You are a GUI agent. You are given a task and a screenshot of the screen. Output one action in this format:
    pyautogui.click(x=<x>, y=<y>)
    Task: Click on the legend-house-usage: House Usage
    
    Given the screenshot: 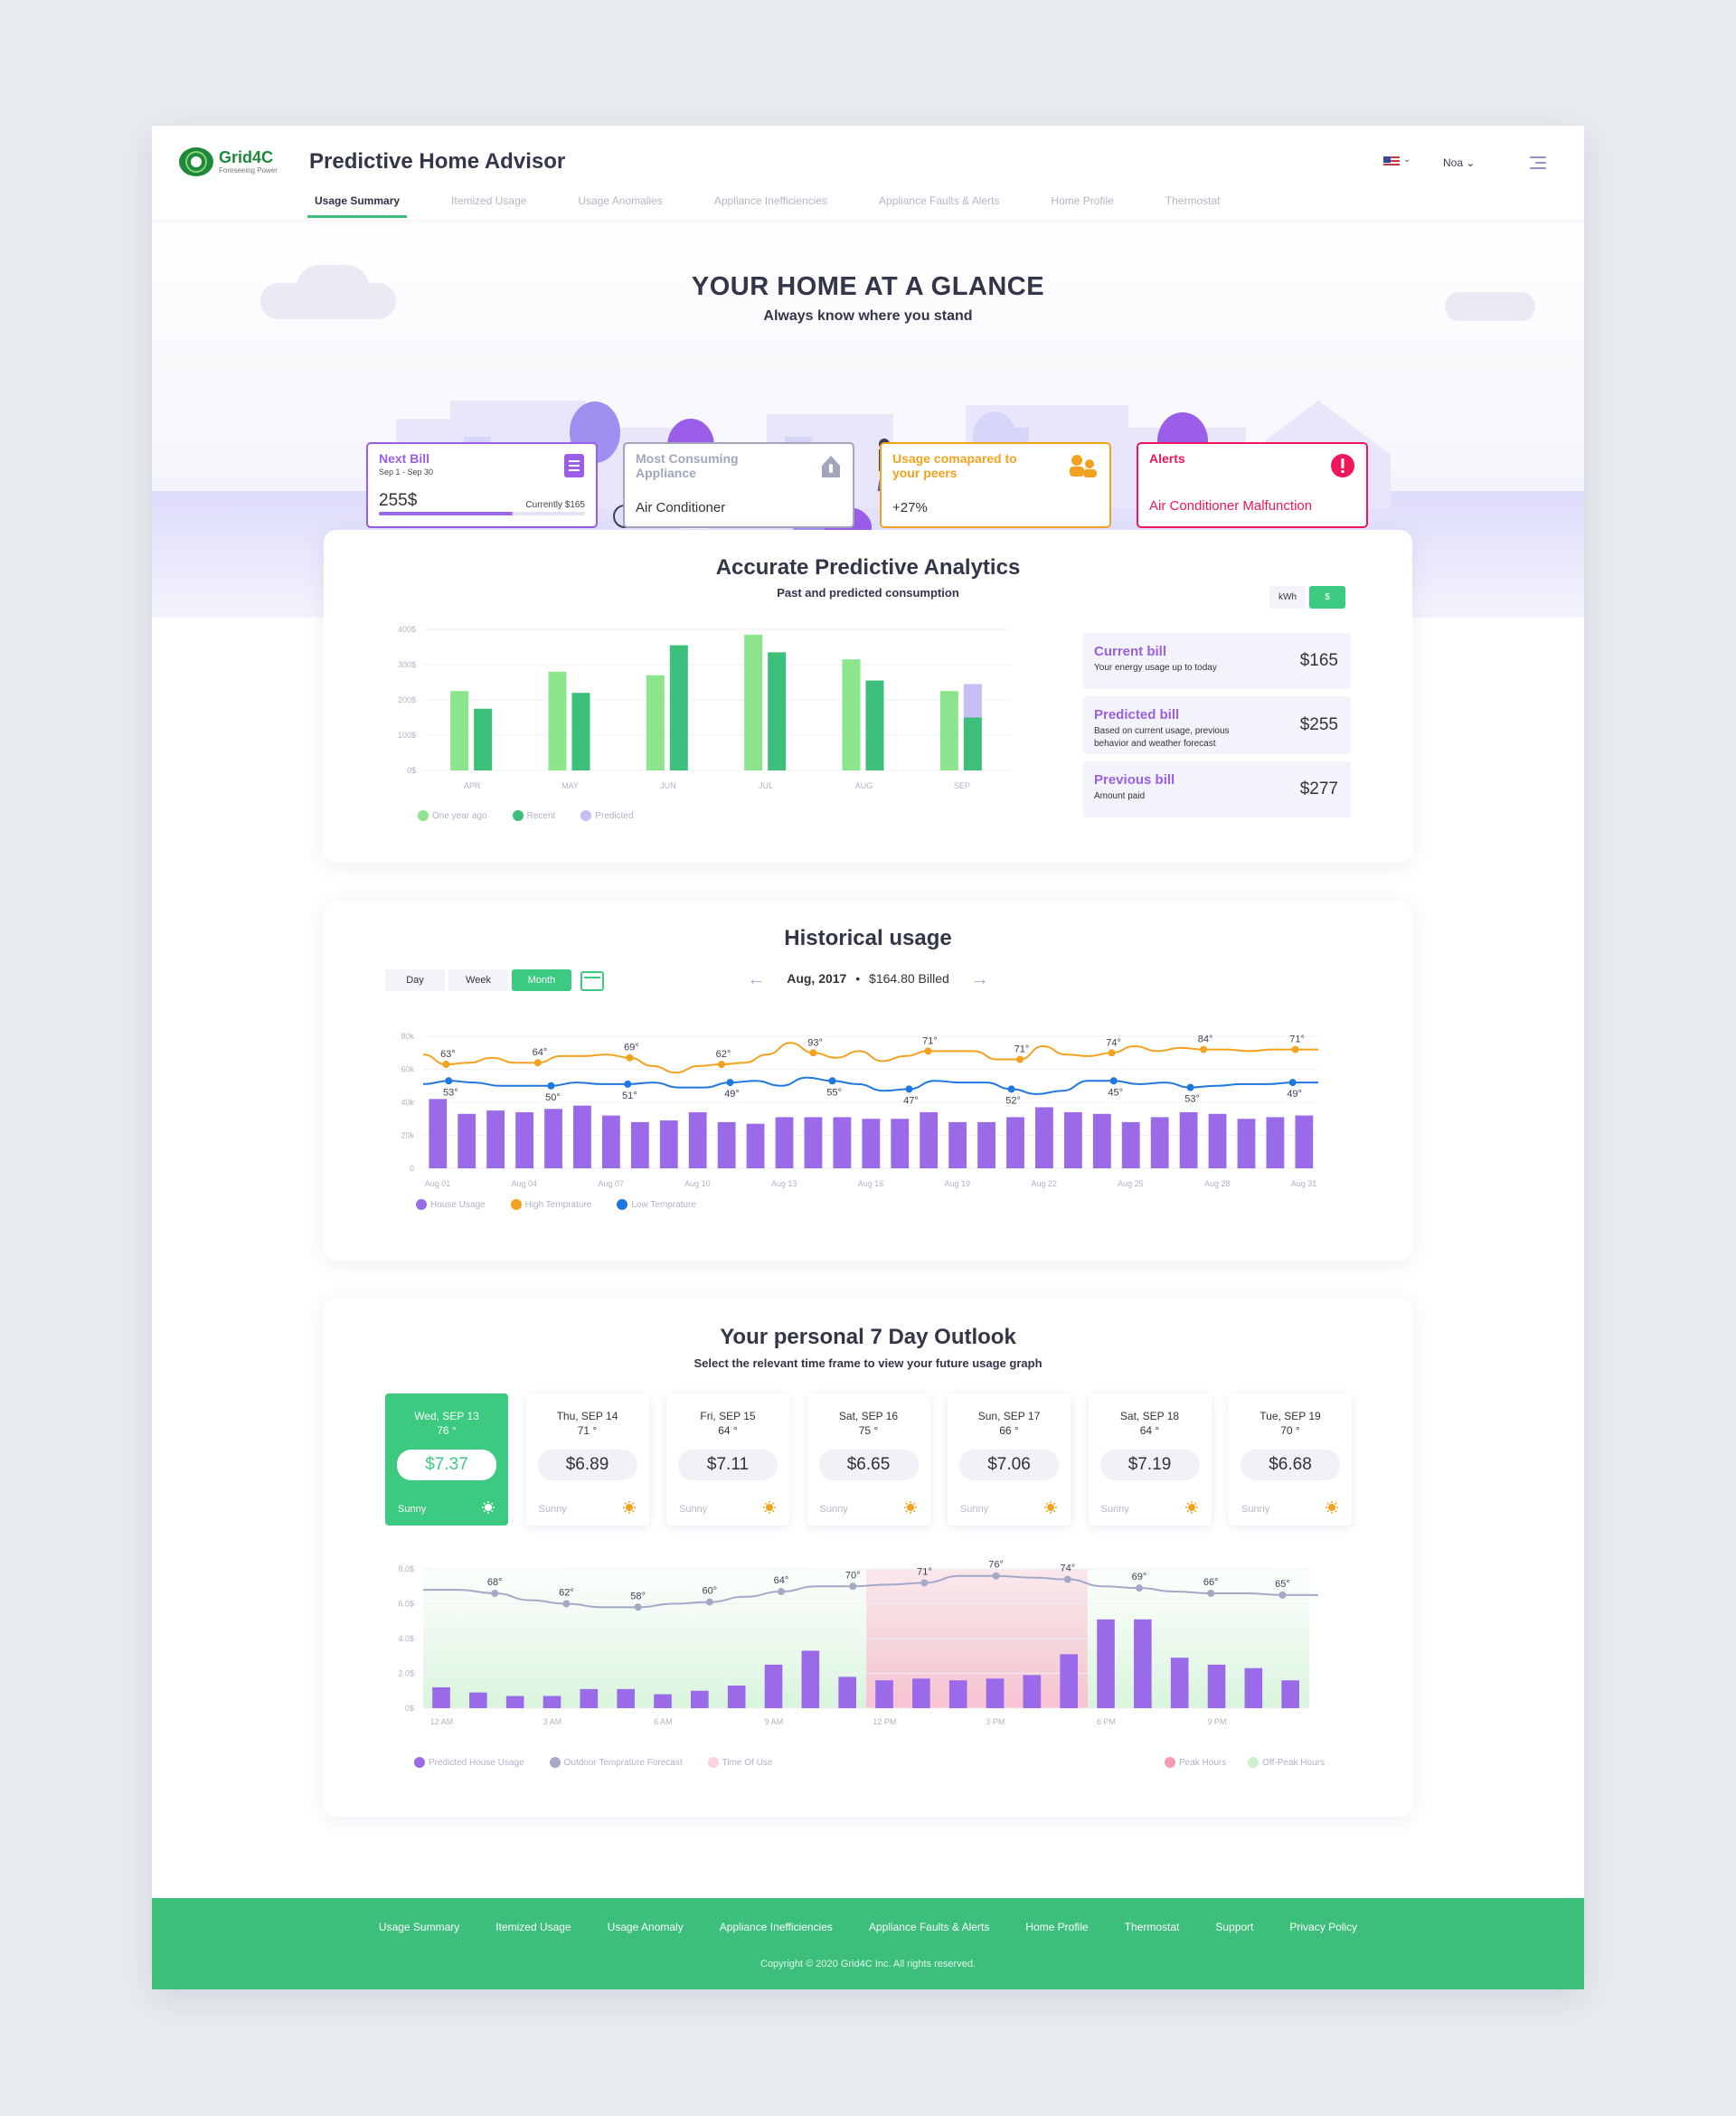 What is the action you would take?
    pyautogui.click(x=451, y=1204)
    